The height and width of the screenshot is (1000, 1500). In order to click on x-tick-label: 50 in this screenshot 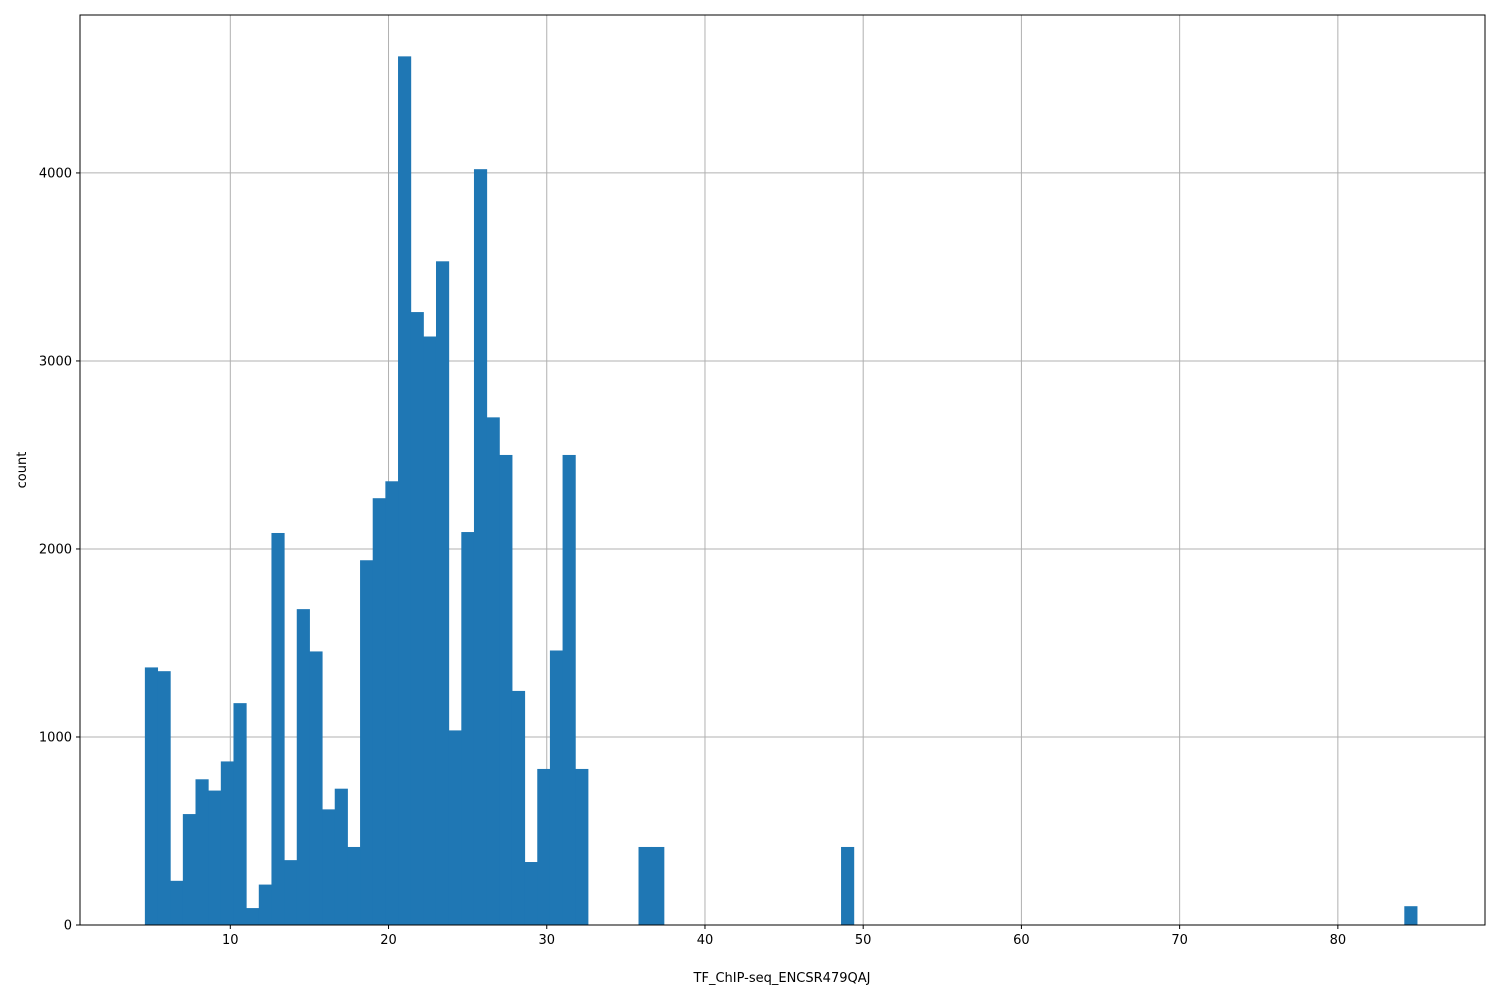, I will do `click(863, 940)`.